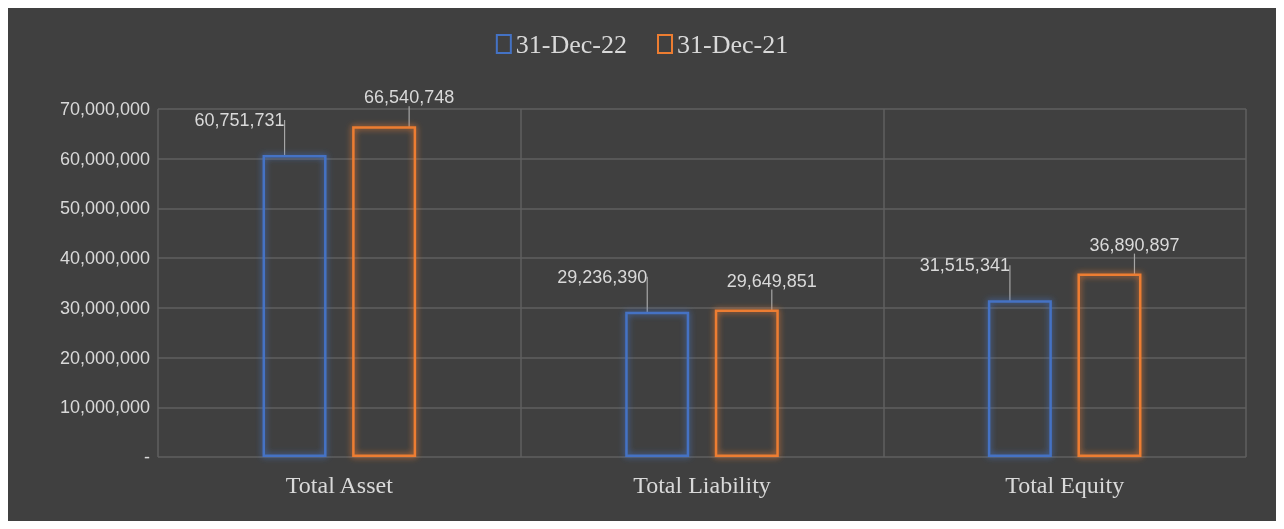 The height and width of the screenshot is (529, 1284). What do you see at coordinates (104, 407) in the screenshot?
I see `y-tick-label: 10,000,000` at bounding box center [104, 407].